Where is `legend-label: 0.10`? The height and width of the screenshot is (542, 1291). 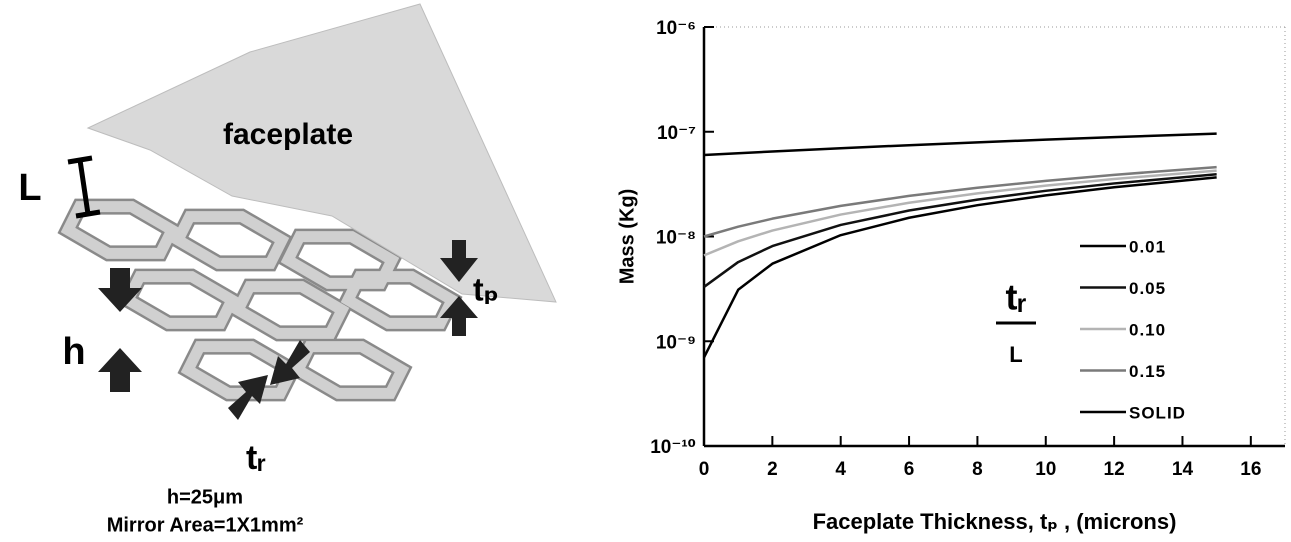
legend-label: 0.10 is located at coordinates (1147, 329).